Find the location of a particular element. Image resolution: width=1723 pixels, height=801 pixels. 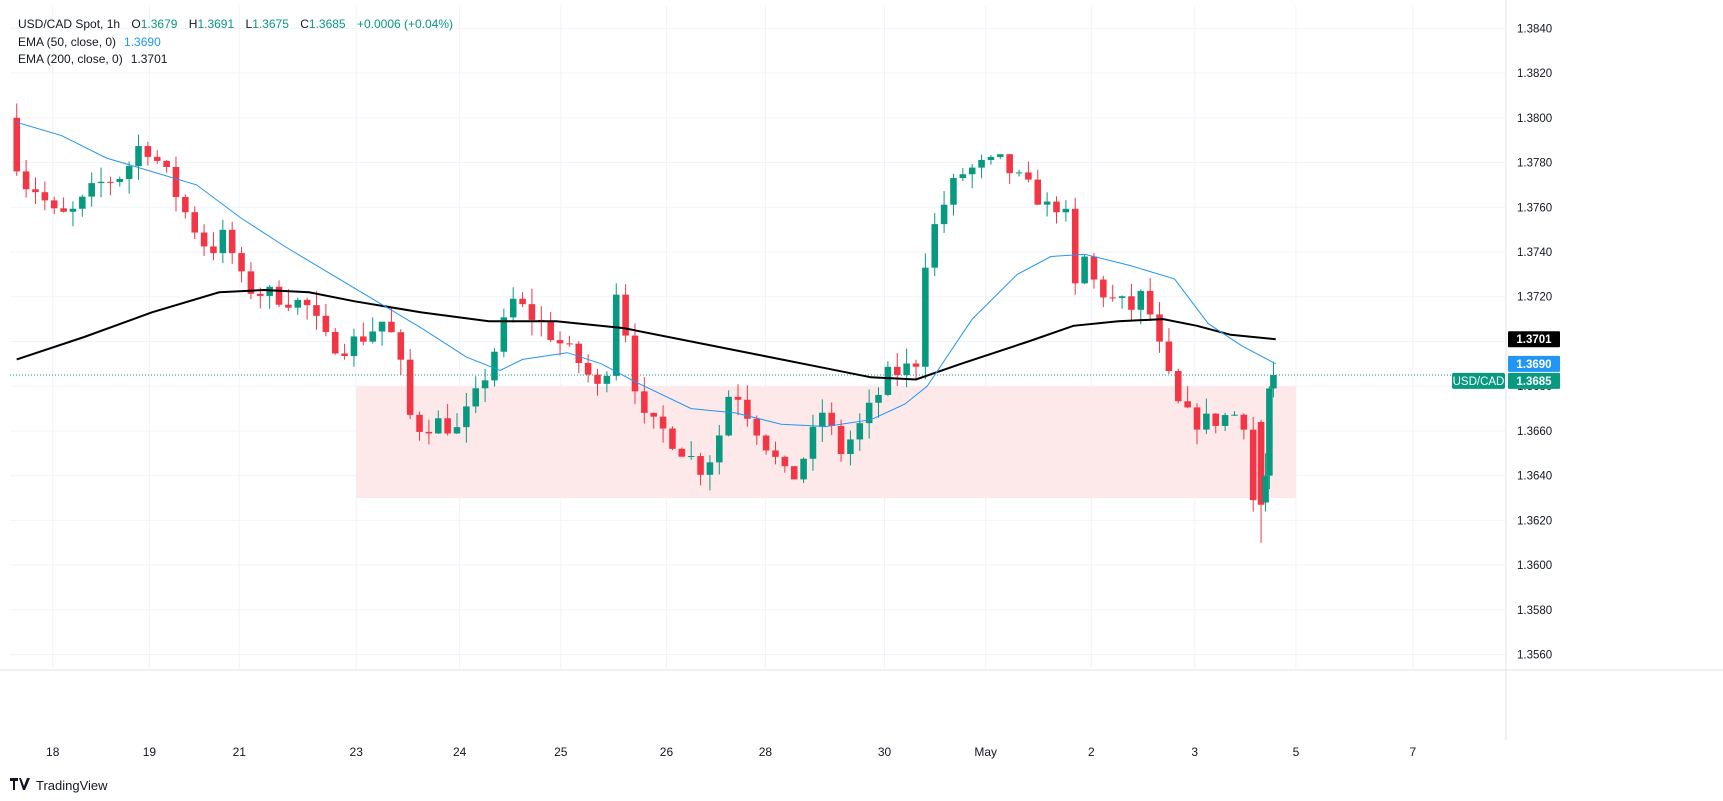

close-label: C is located at coordinates (304, 24).